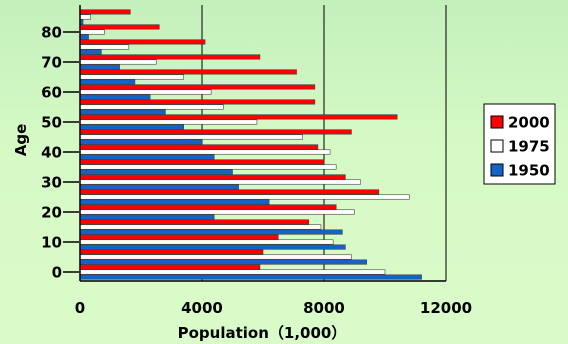  I want to click on y-tick-label-60: 60, so click(51, 93).